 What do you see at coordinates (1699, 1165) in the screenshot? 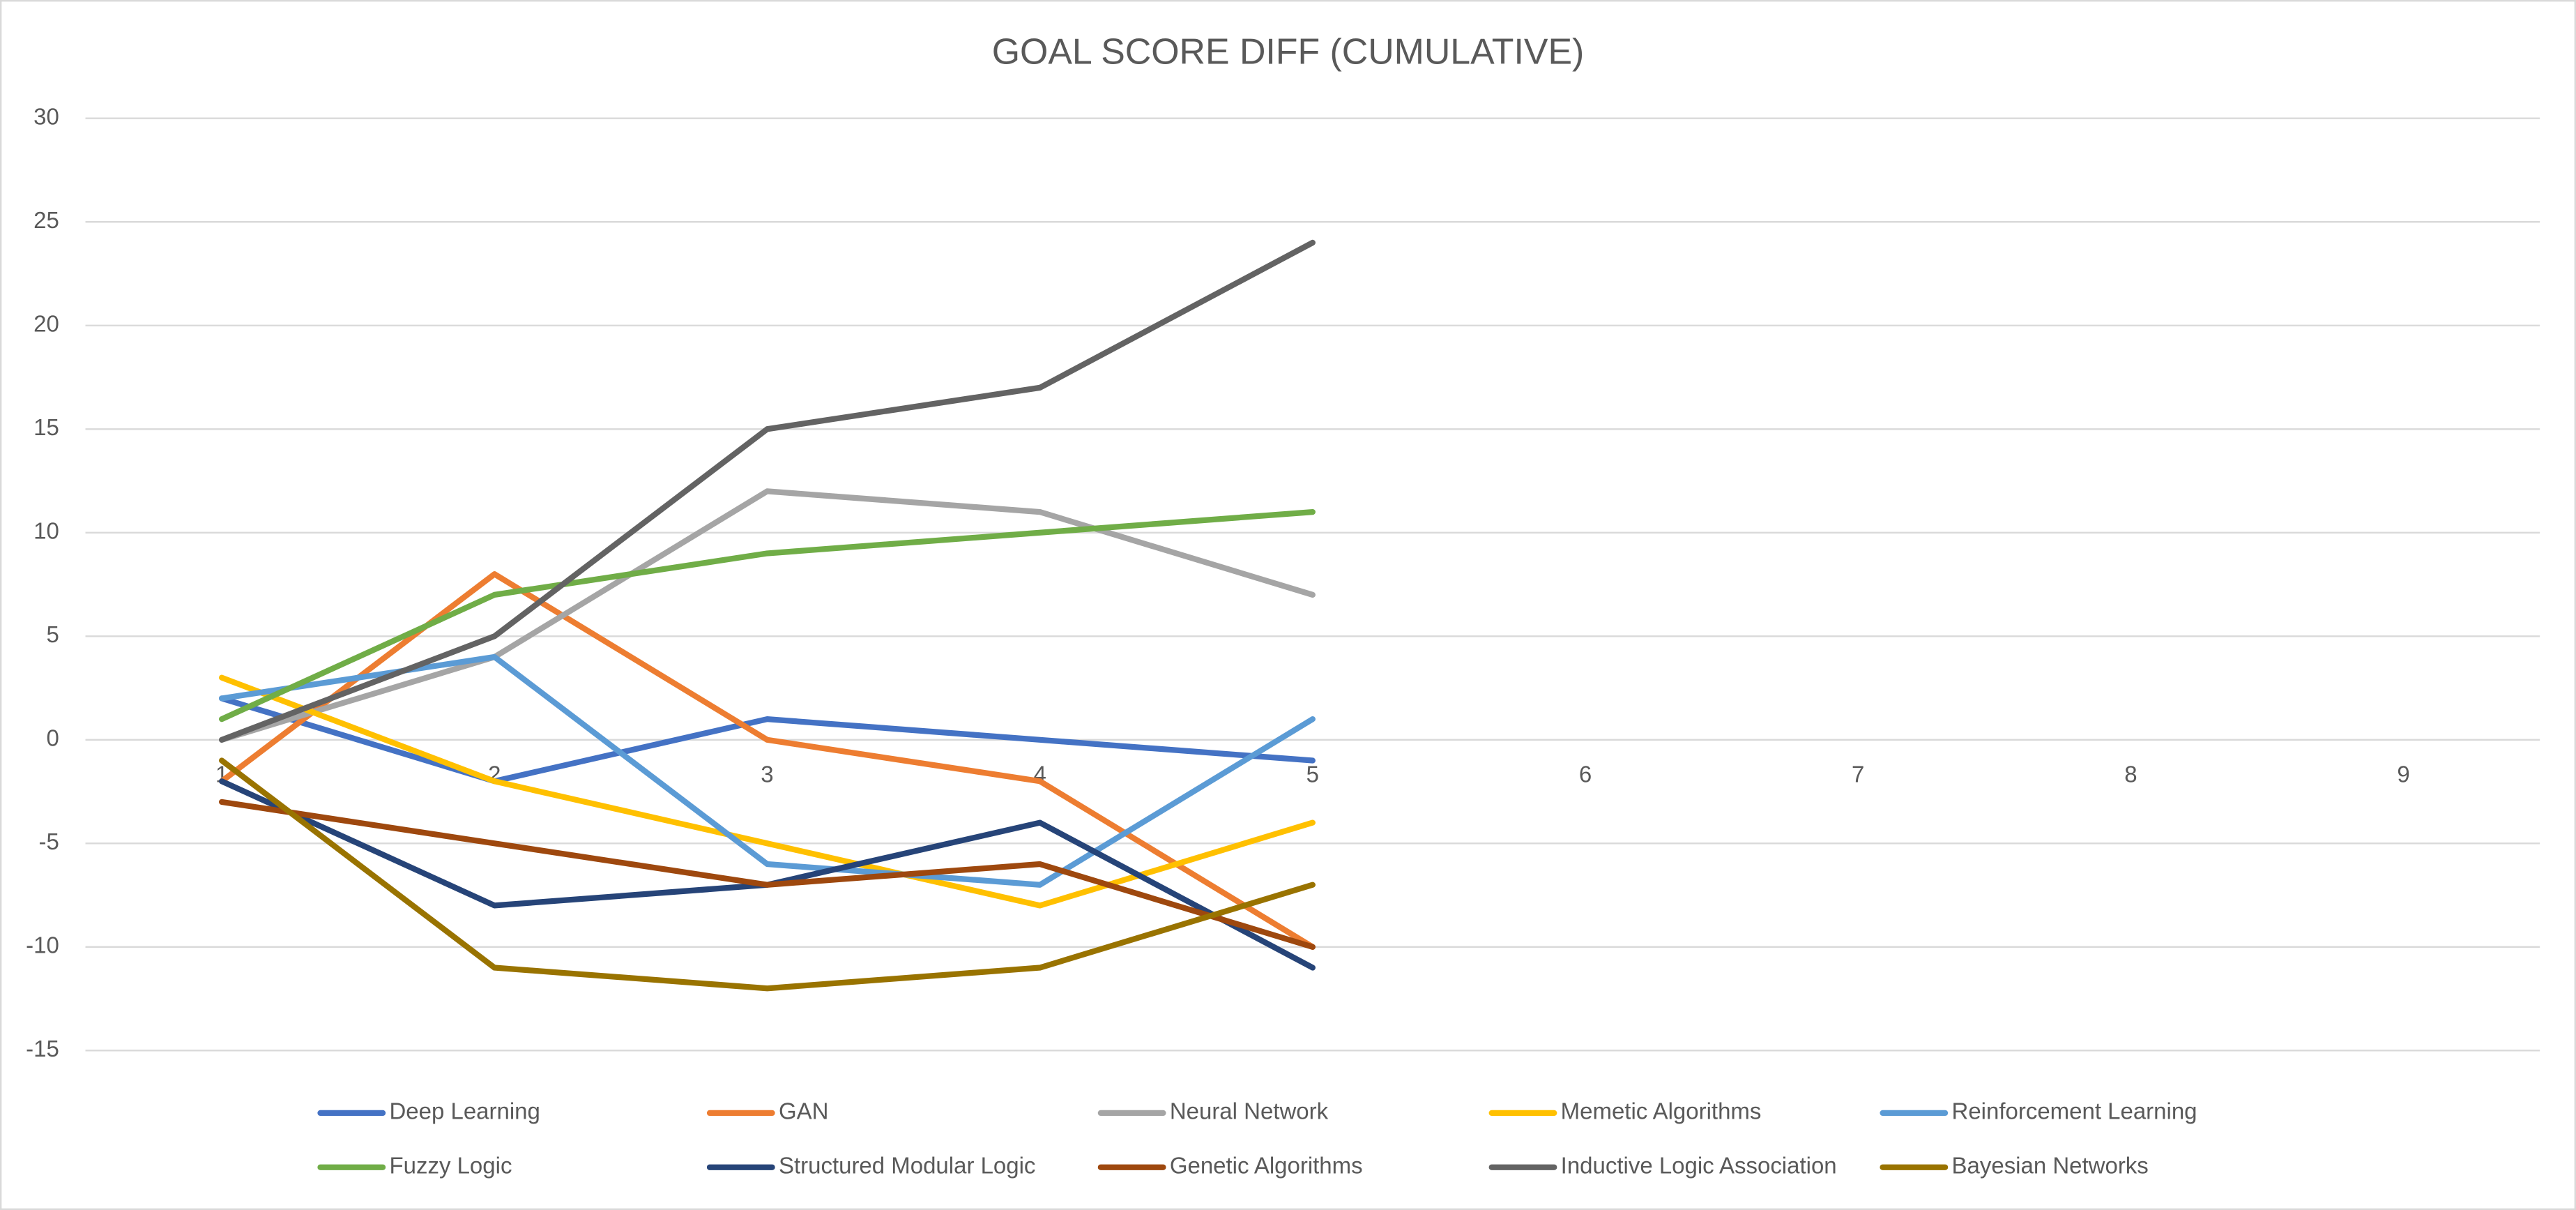
I see `legend-label: Inductive Logic Association` at bounding box center [1699, 1165].